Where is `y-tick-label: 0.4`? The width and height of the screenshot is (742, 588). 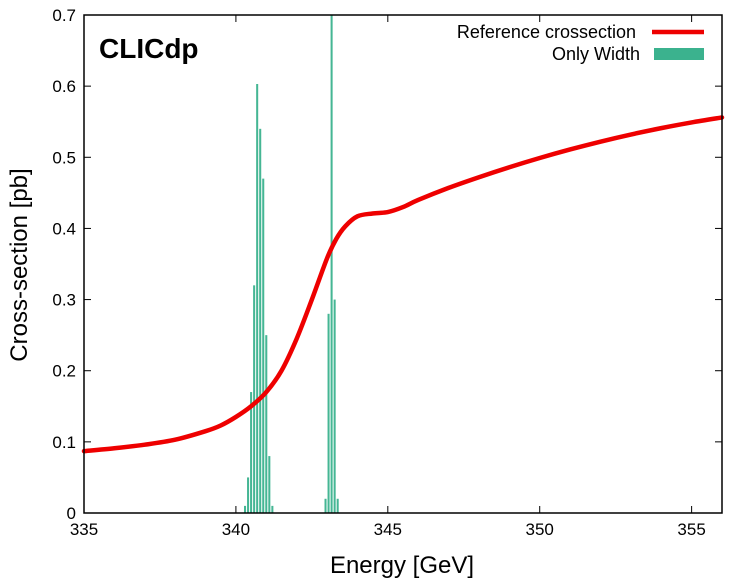
y-tick-label: 0.4 is located at coordinates (64, 228).